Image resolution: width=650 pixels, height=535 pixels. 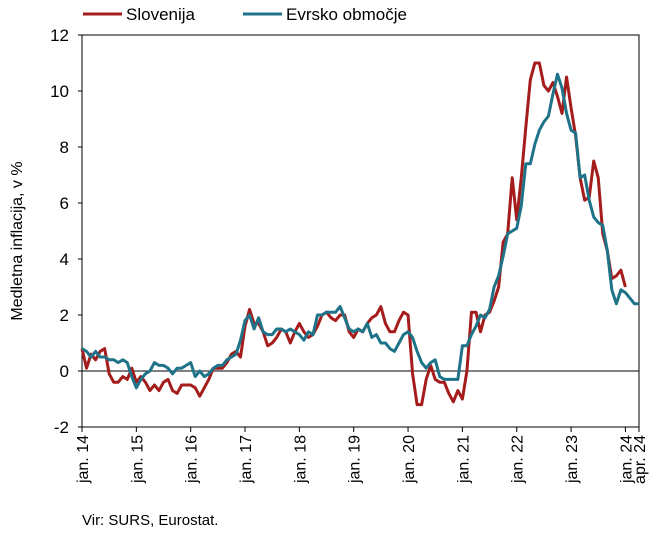 What do you see at coordinates (64, 315) in the screenshot?
I see `y-tick-label: 2` at bounding box center [64, 315].